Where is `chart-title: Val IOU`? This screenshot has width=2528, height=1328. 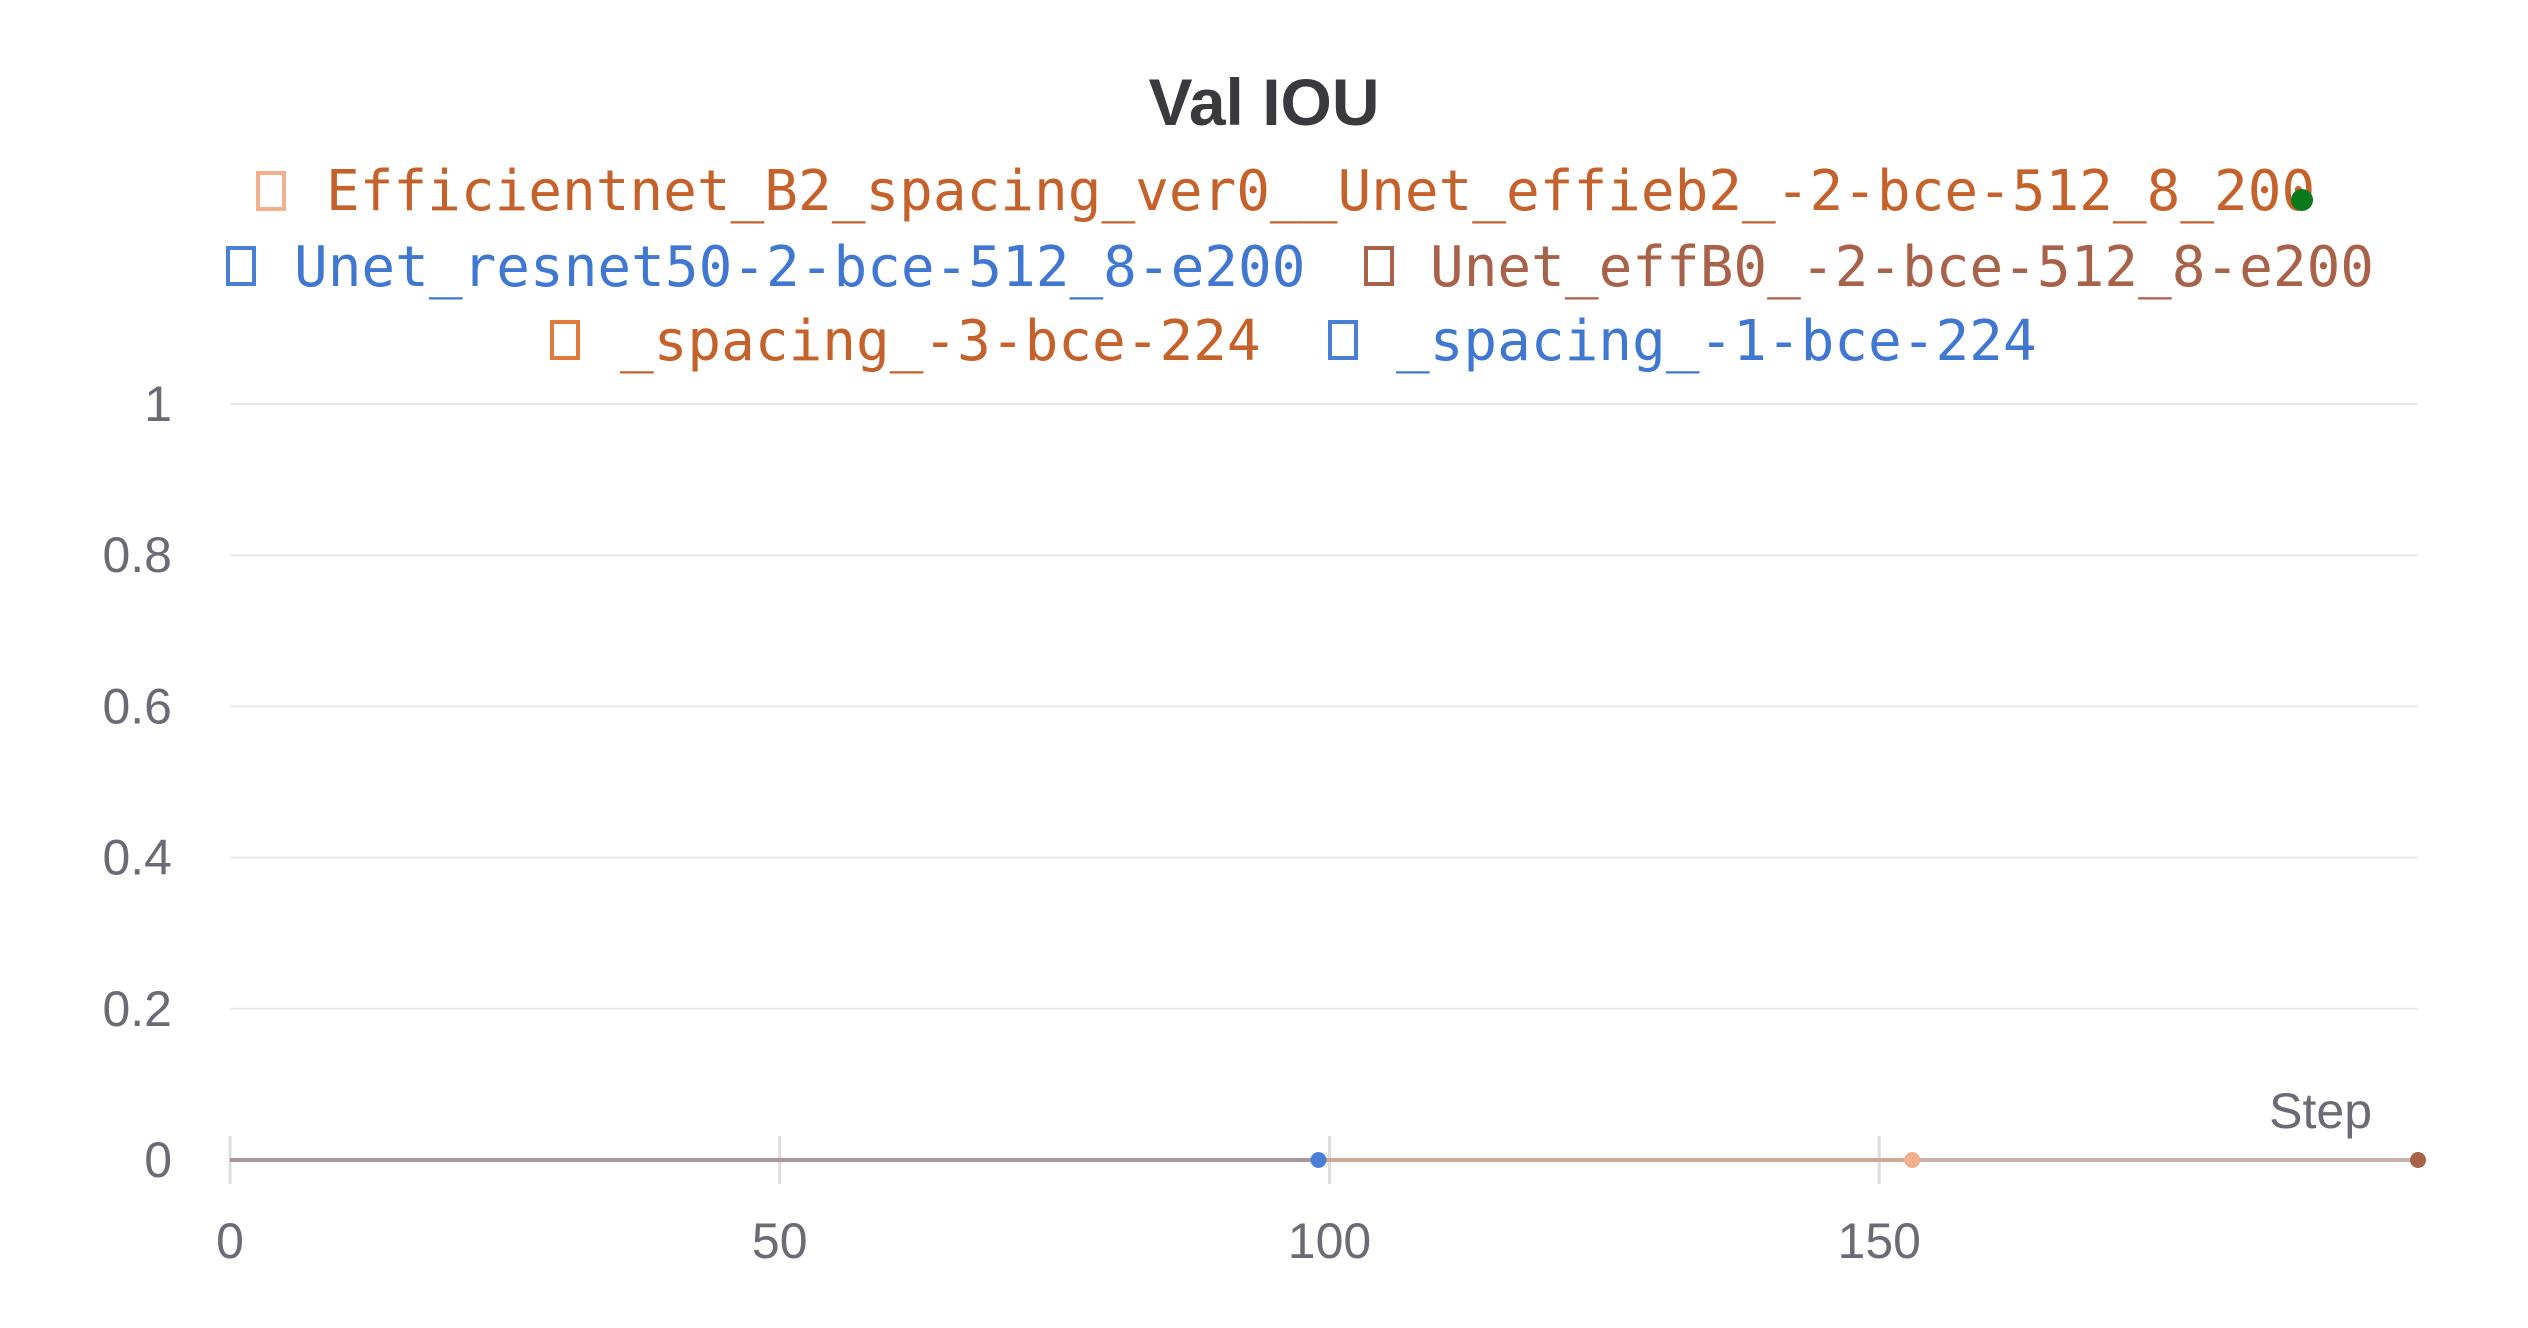 chart-title: Val IOU is located at coordinates (1263, 102).